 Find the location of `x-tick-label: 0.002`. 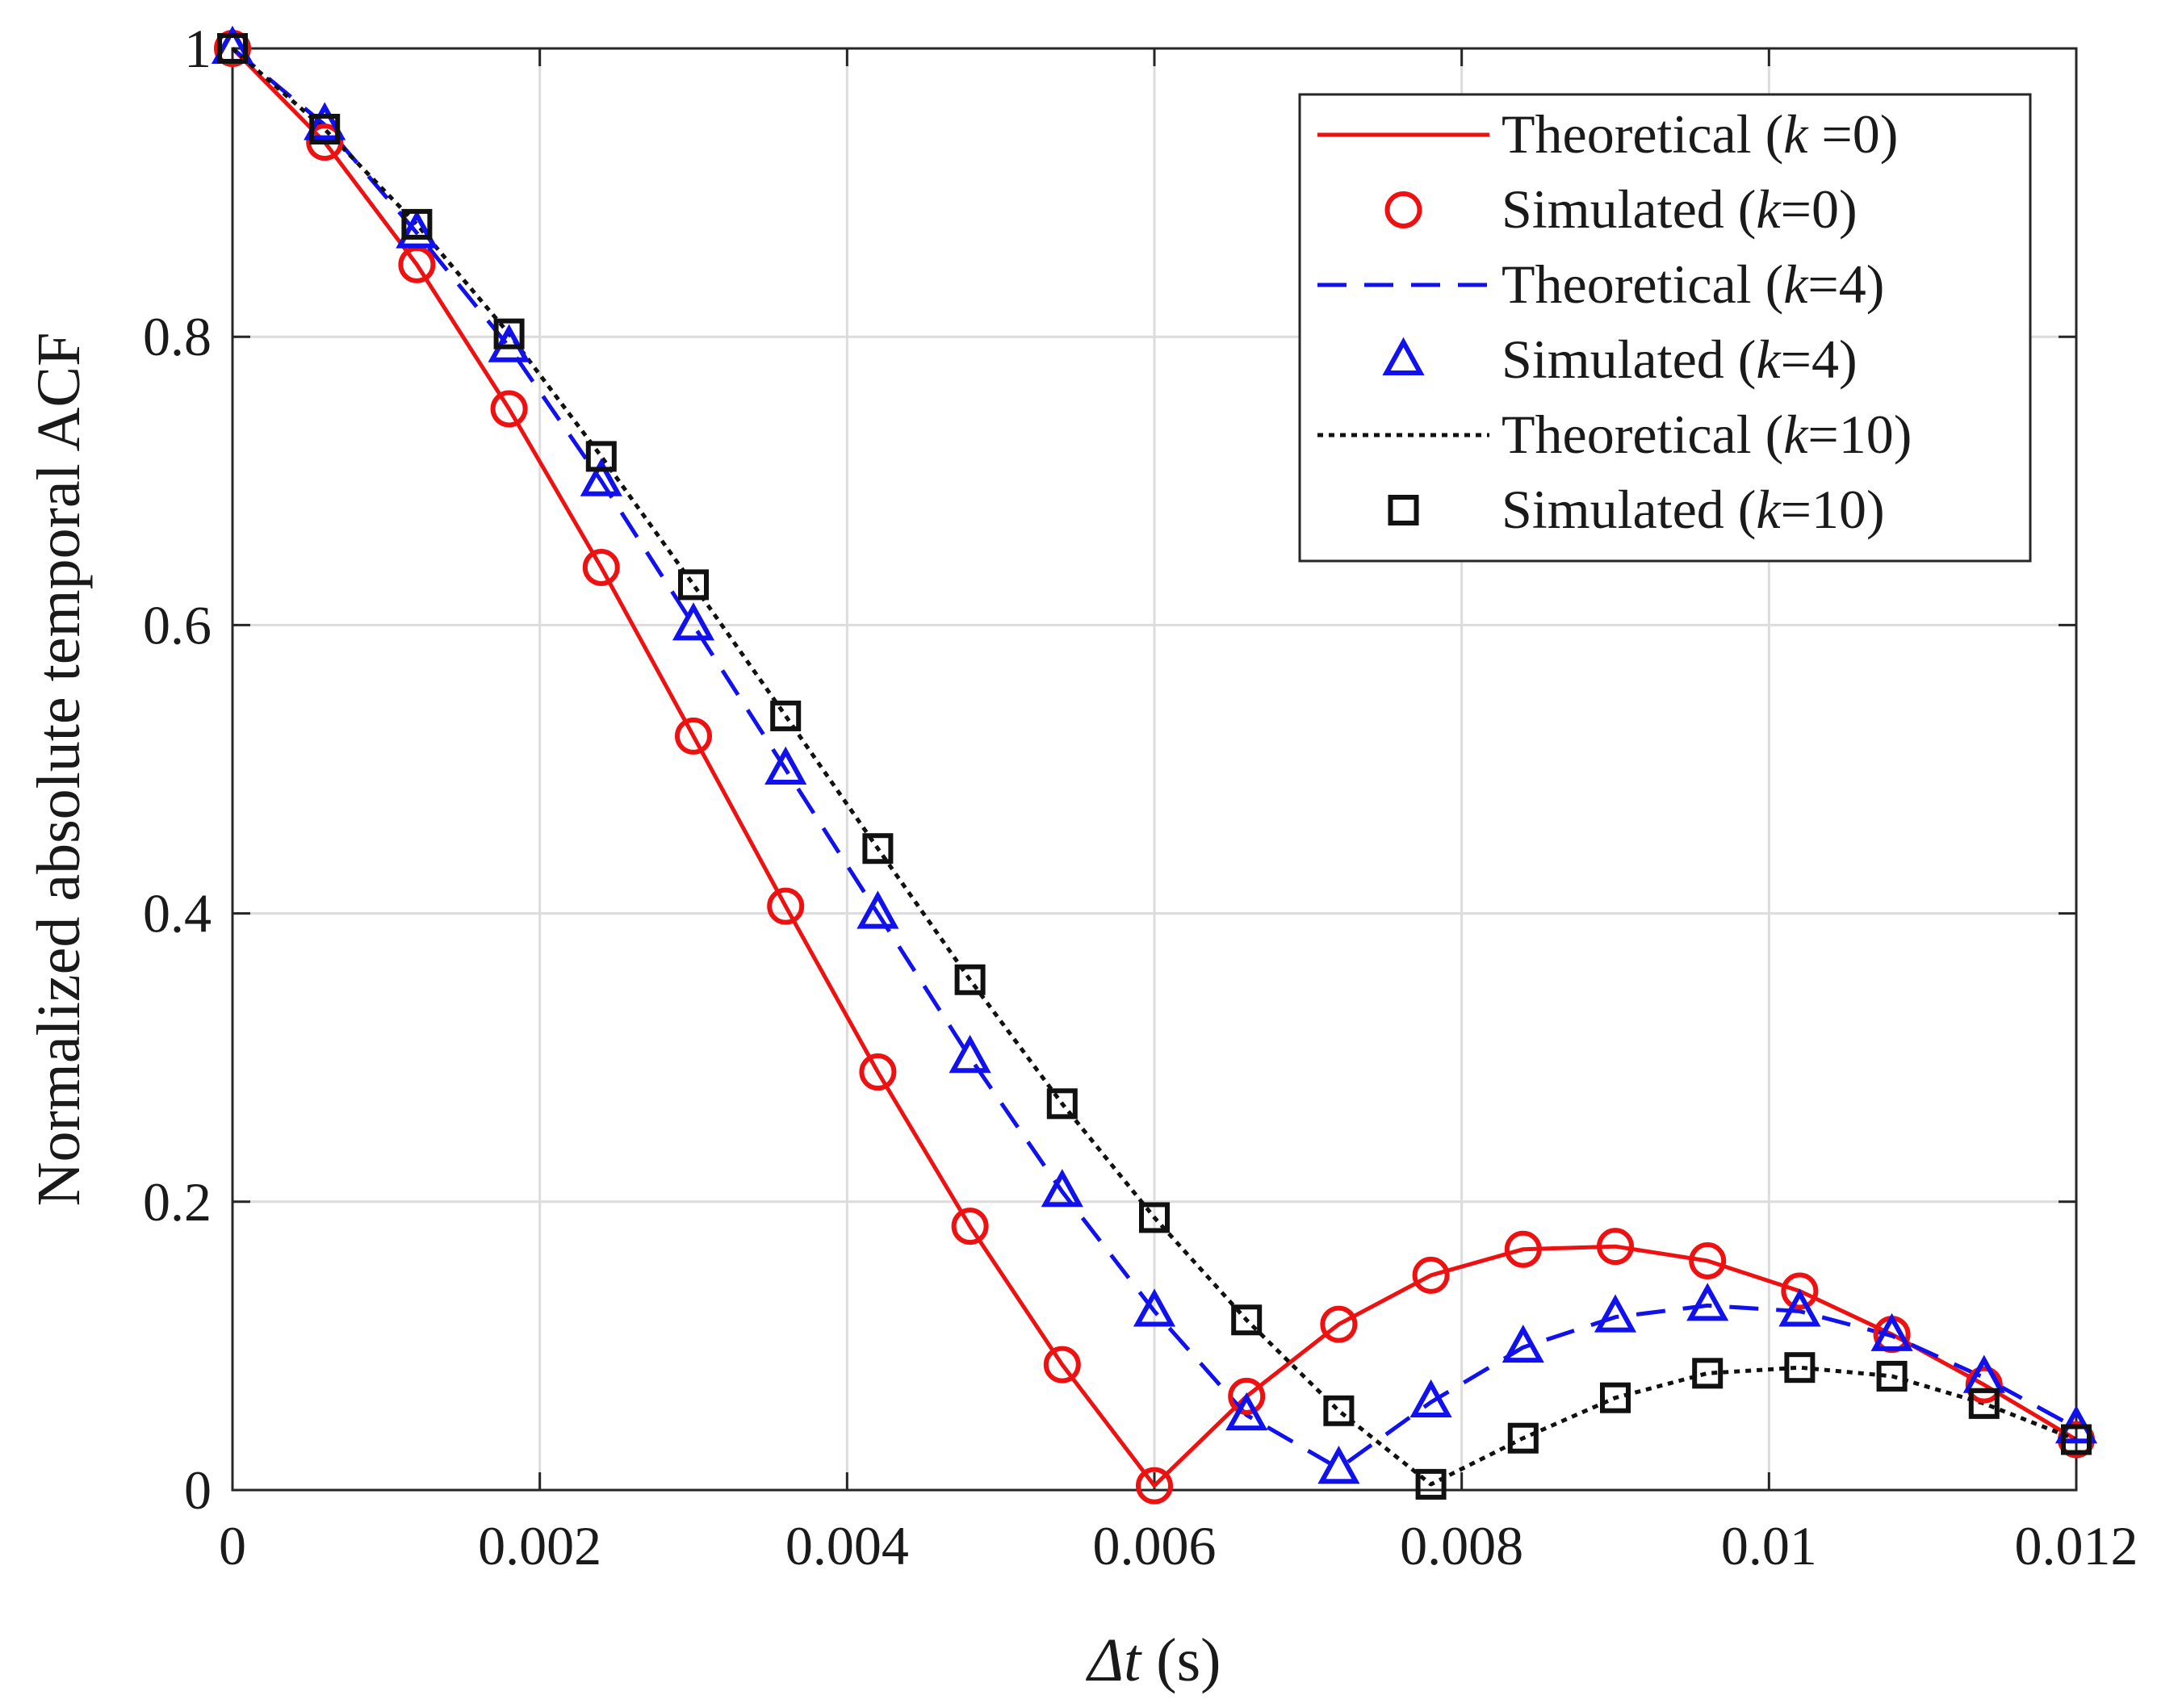

x-tick-label: 0.002 is located at coordinates (539, 1546).